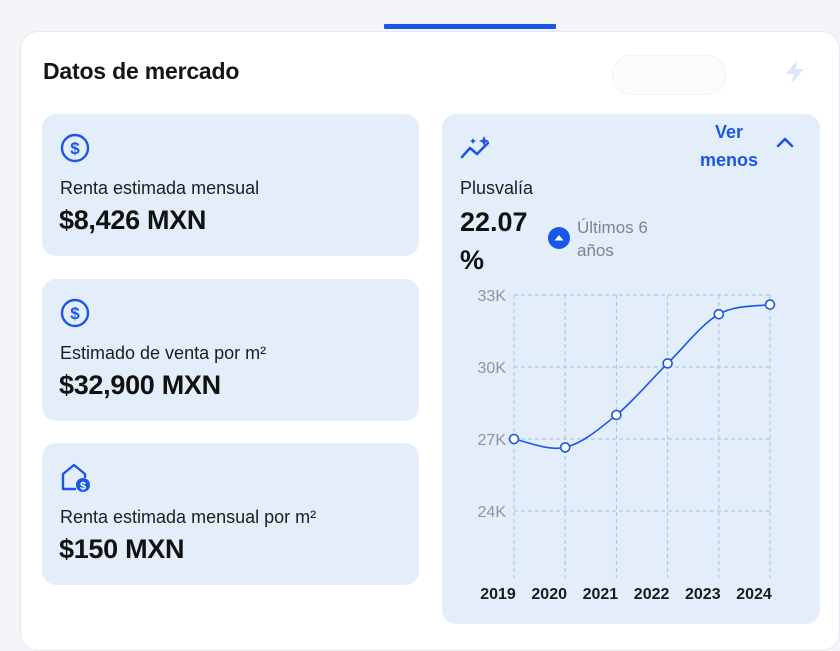 This screenshot has width=840, height=651. What do you see at coordinates (492, 440) in the screenshot?
I see `y-tick-label: 27K` at bounding box center [492, 440].